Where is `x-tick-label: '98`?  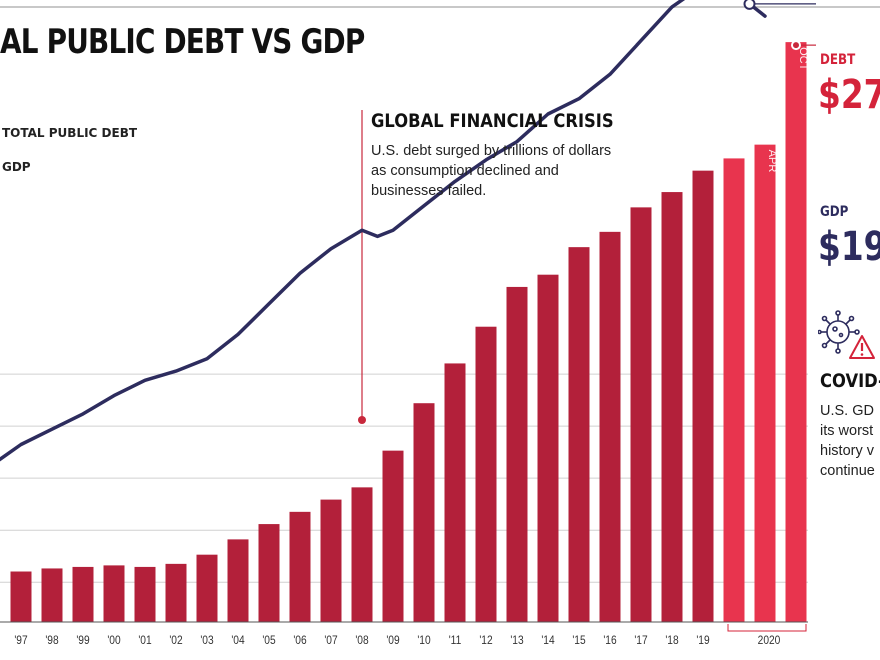
x-tick-label: '98 is located at coordinates (51, 640).